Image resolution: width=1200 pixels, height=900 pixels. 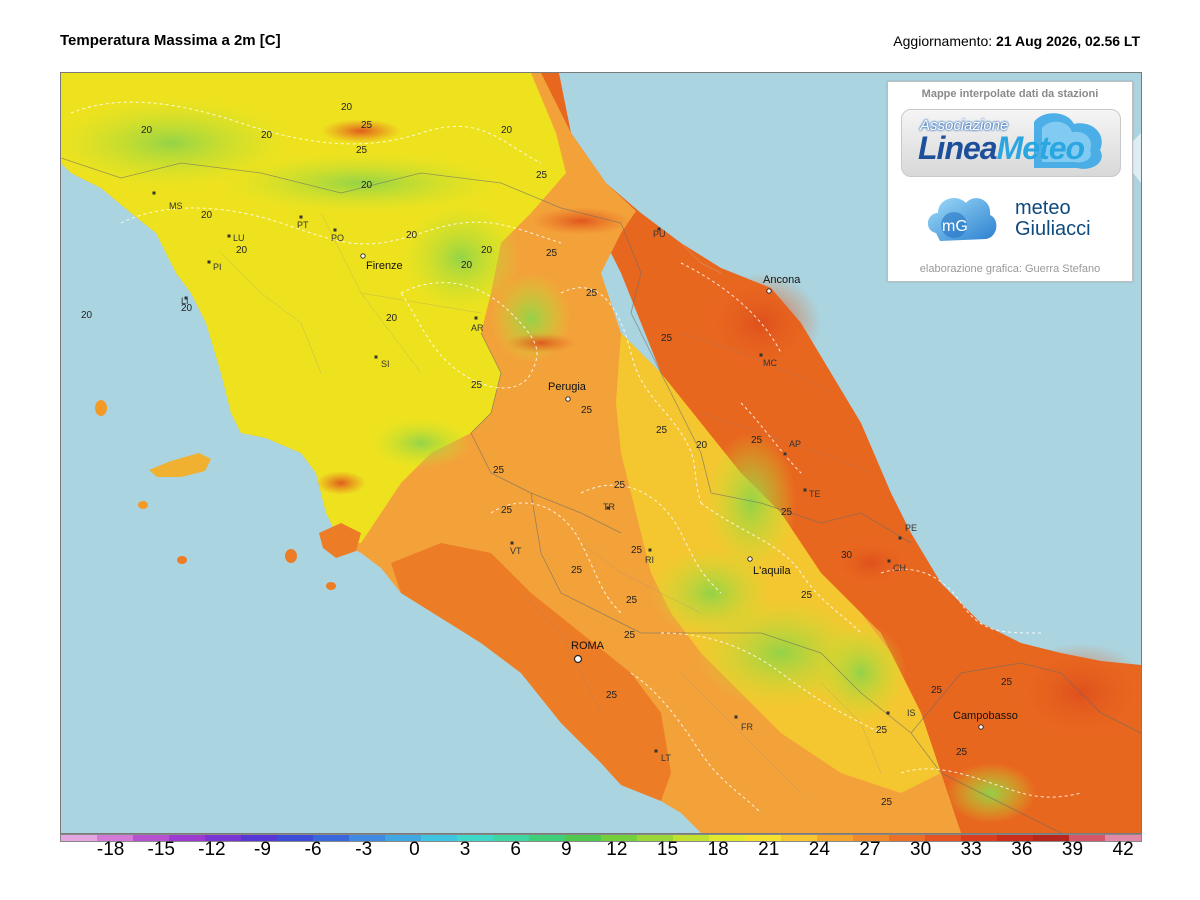 What do you see at coordinates (303, 225) in the screenshot?
I see `province-label: PT` at bounding box center [303, 225].